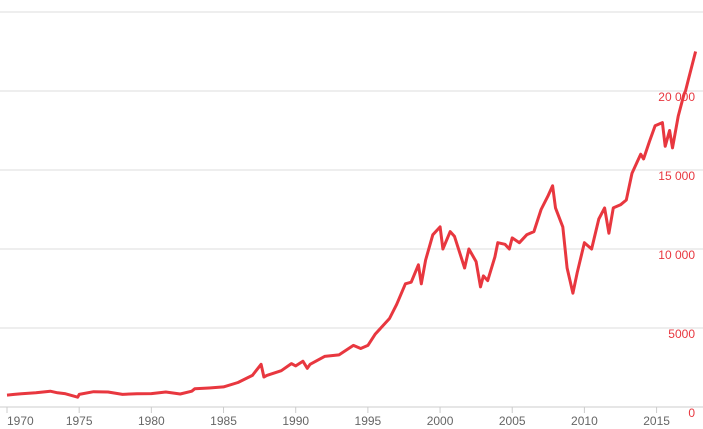  I want to click on x-tick-label: 1985, so click(223, 421).